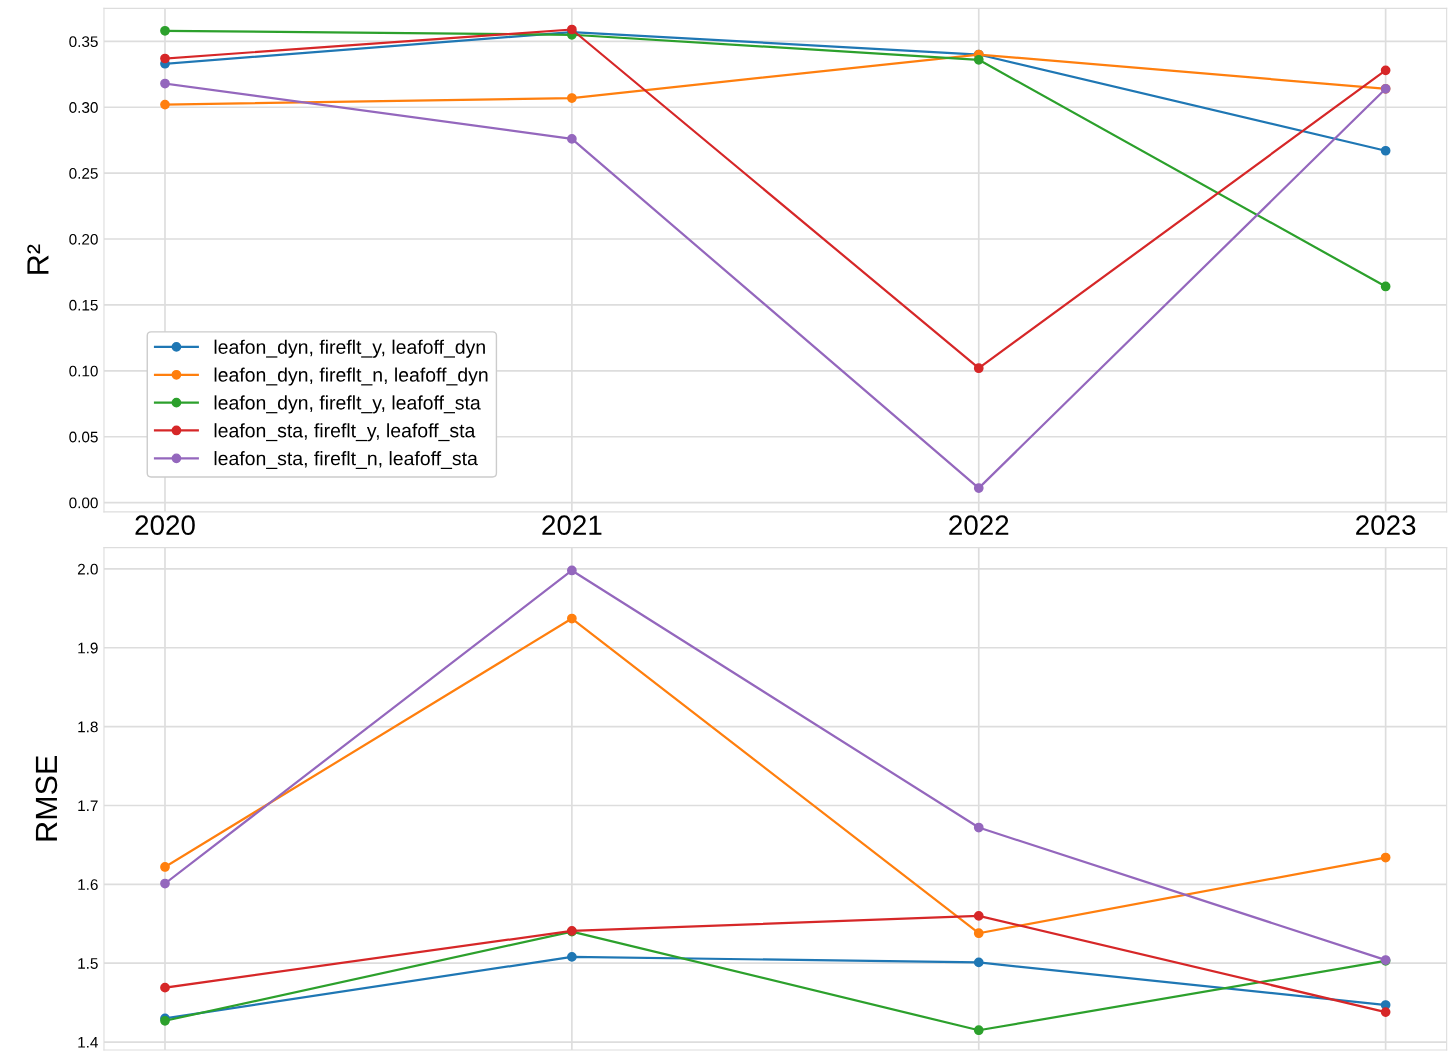  What do you see at coordinates (88, 963) in the screenshot?
I see `y-tick-label: 1.5` at bounding box center [88, 963].